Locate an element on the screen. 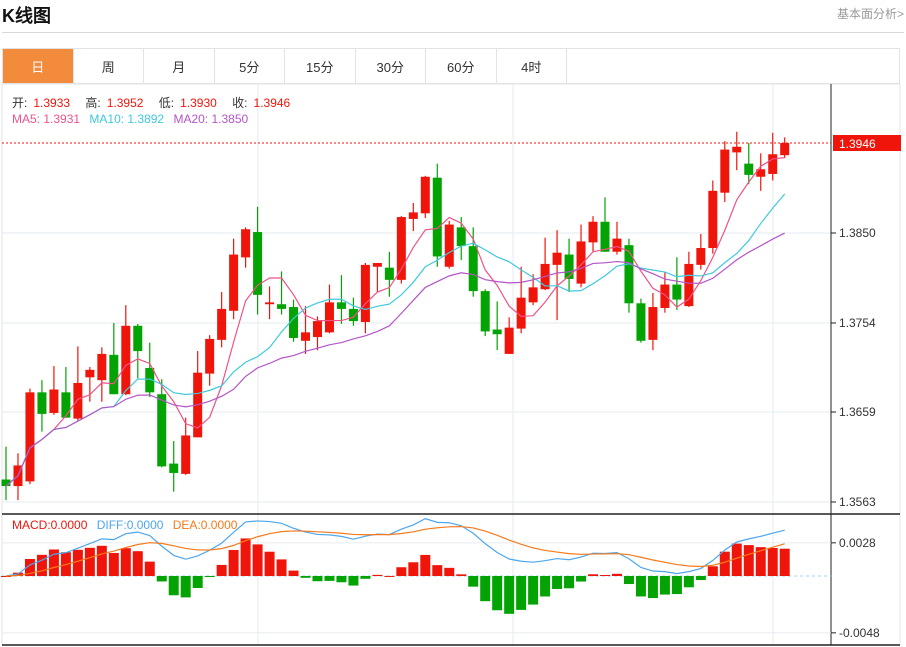  tab-6: 60分 is located at coordinates (461, 66).